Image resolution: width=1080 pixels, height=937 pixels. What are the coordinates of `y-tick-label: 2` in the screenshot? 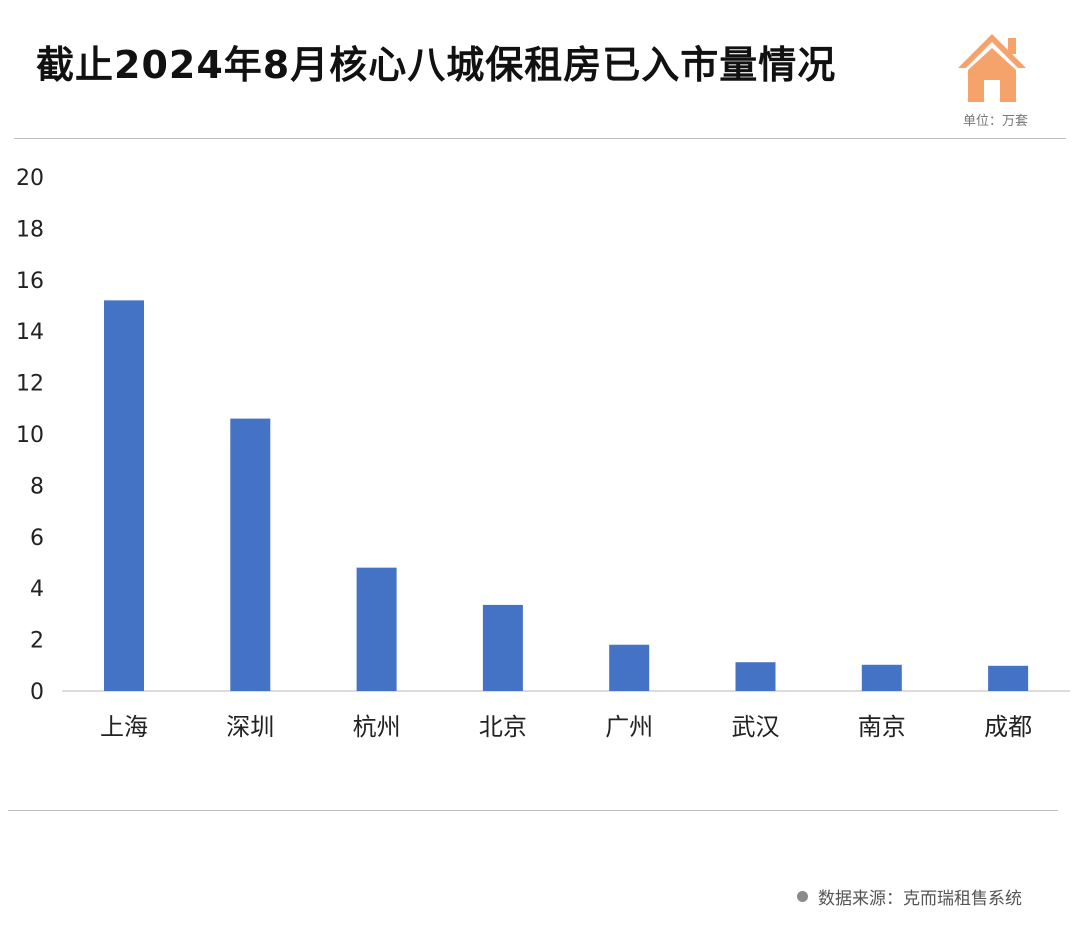 It's located at (37, 641).